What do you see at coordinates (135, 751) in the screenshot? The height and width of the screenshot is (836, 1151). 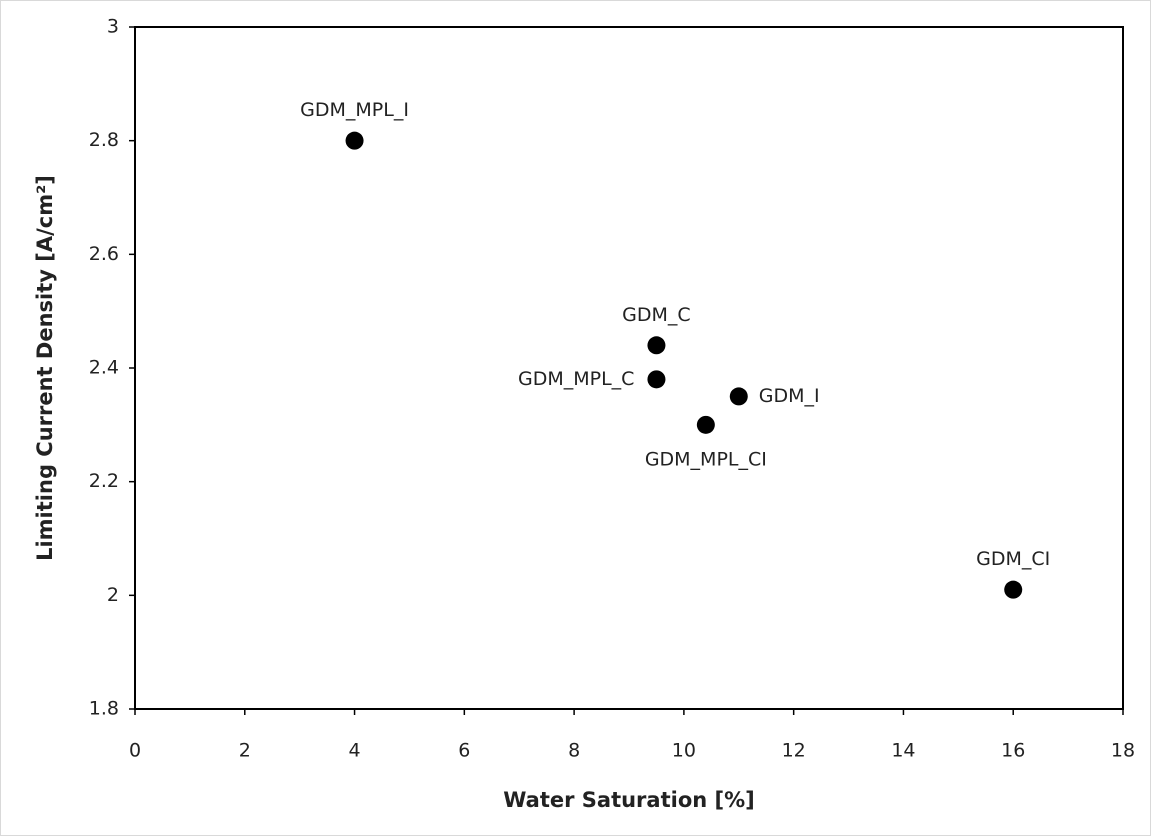 I see `x-tick-label: 0` at bounding box center [135, 751].